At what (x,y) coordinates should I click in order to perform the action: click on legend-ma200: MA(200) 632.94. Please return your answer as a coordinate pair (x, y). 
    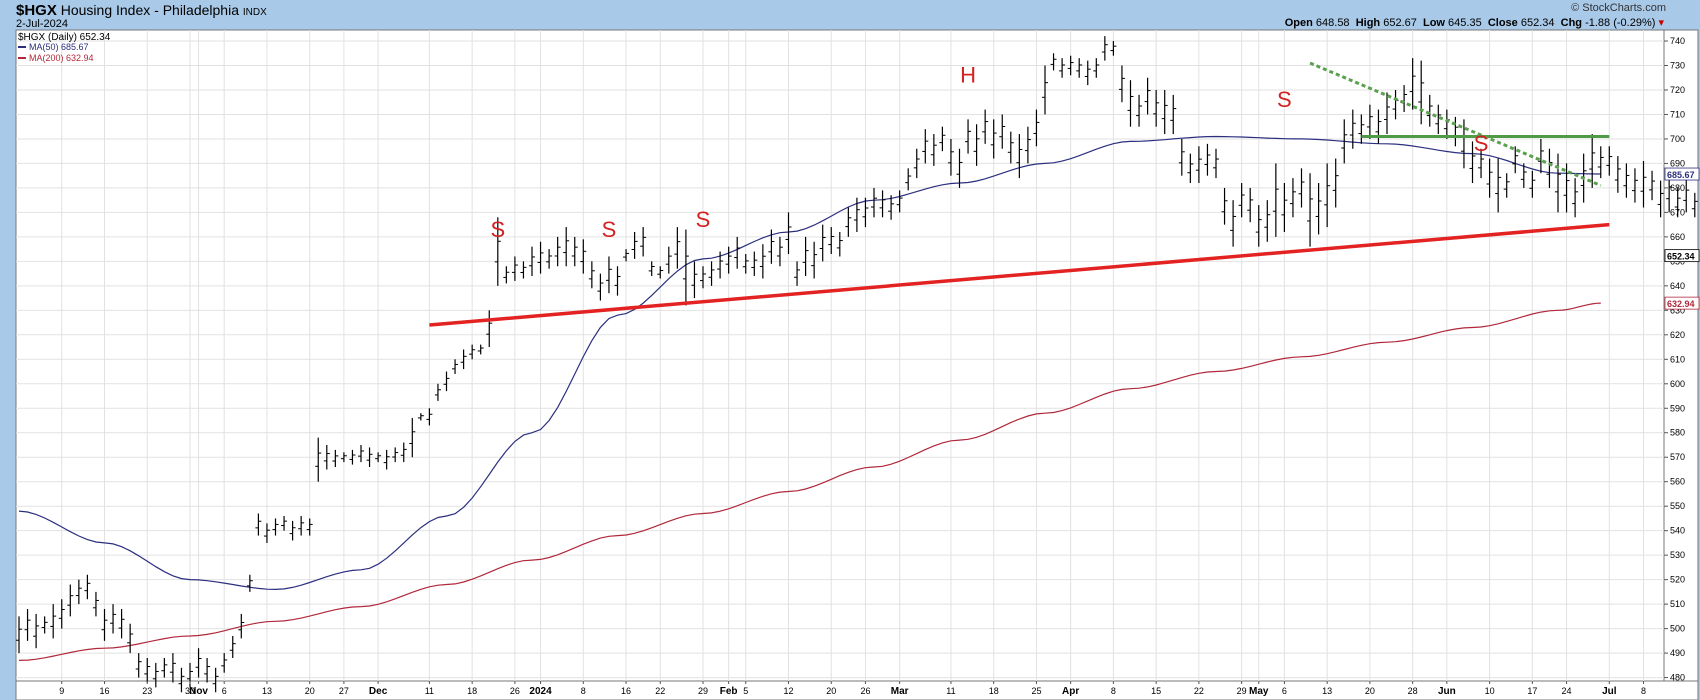
    Looking at the image, I should click on (61, 58).